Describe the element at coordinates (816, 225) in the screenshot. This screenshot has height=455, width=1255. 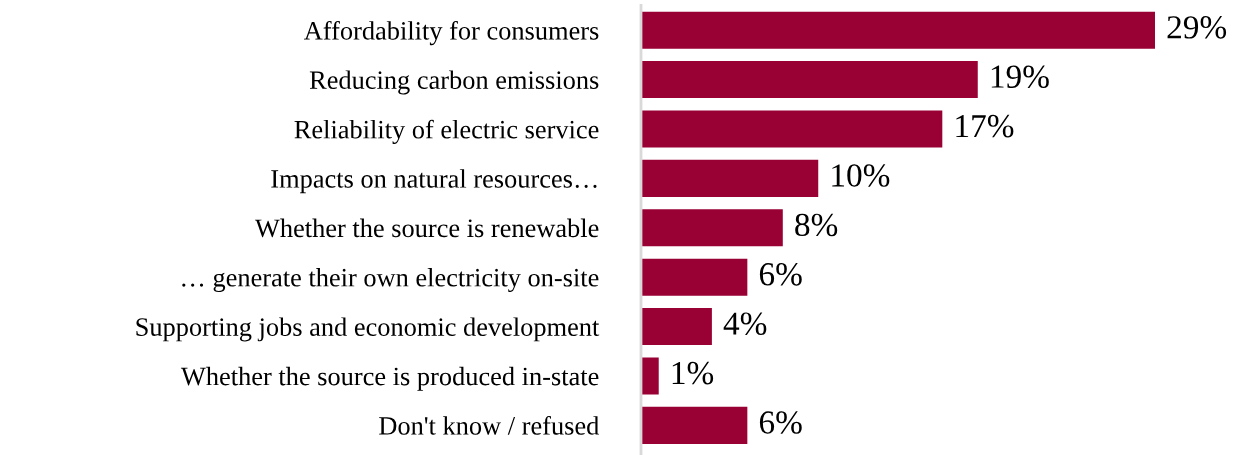
I see `data-label: 8%` at that location.